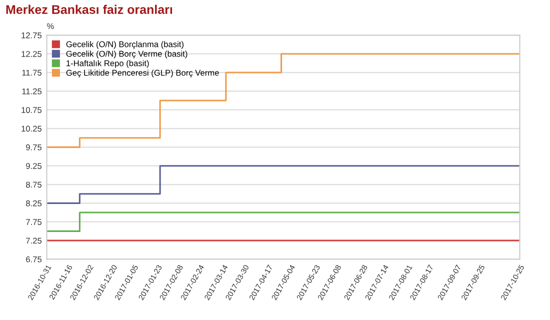  What do you see at coordinates (32, 73) in the screenshot?
I see `y-tick-label: 11.75` at bounding box center [32, 73].